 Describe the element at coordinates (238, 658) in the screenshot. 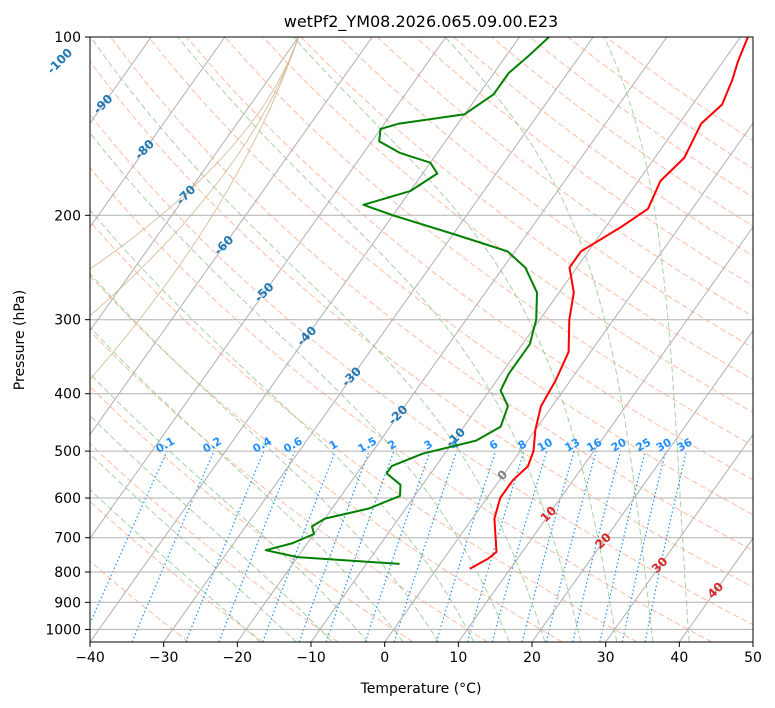

I see `x-tick-label: −20` at that location.